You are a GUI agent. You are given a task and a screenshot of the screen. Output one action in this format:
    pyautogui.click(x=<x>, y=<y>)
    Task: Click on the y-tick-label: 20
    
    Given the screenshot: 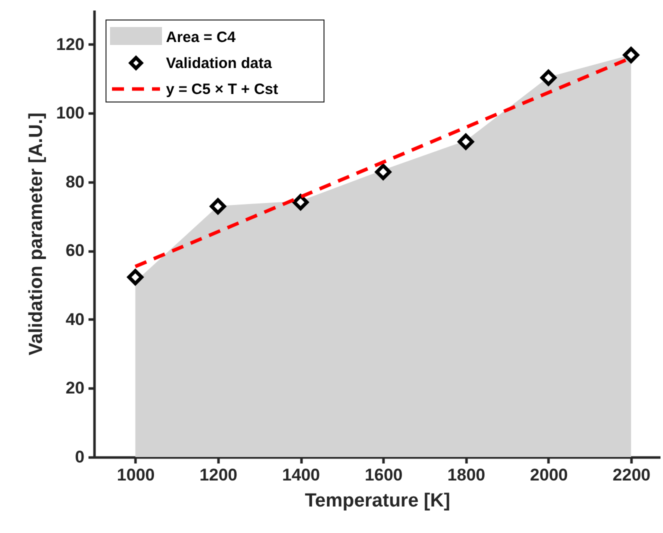 What is the action you would take?
    pyautogui.click(x=75, y=388)
    